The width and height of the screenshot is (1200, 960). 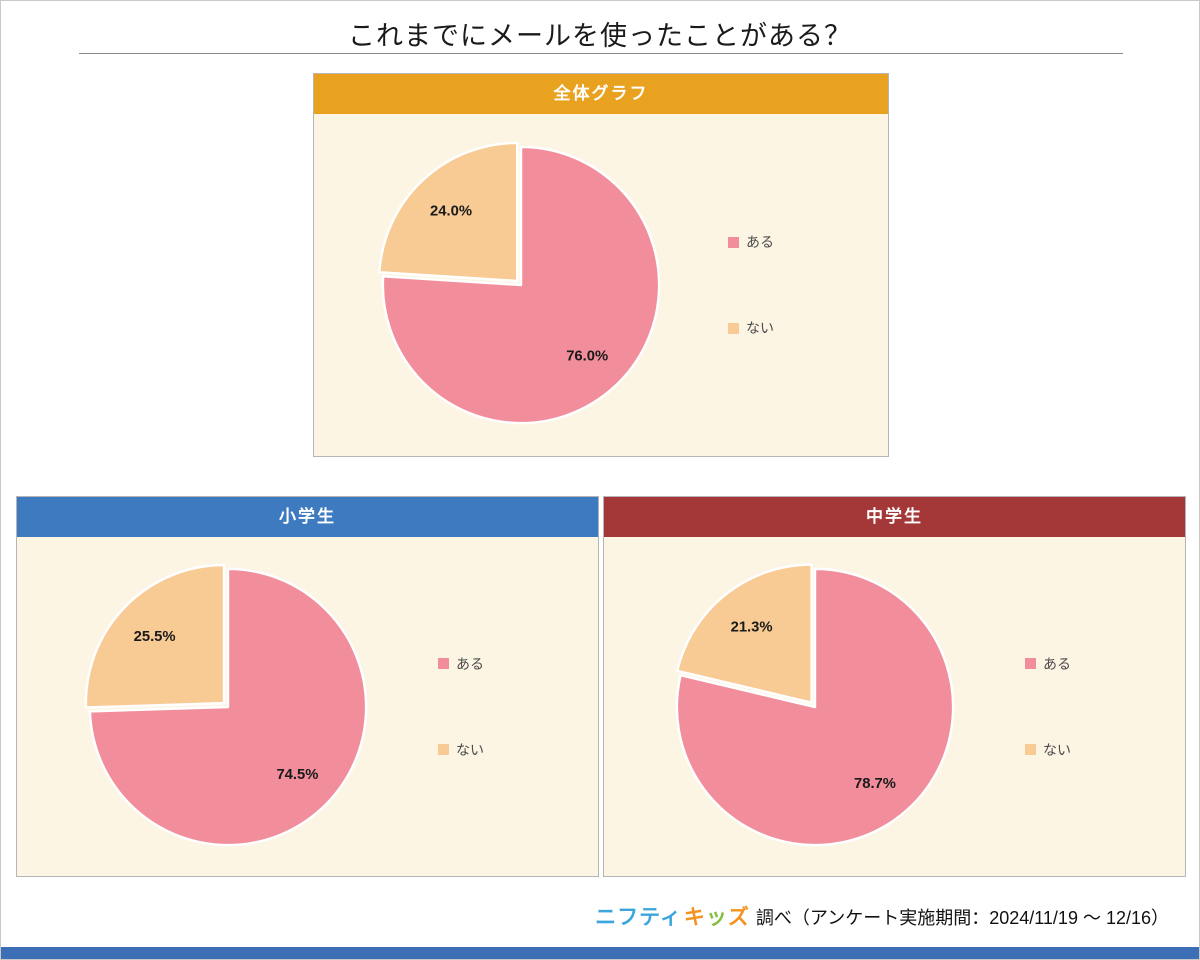 I want to click on legend-elementary: ある ない, so click(x=518, y=707).